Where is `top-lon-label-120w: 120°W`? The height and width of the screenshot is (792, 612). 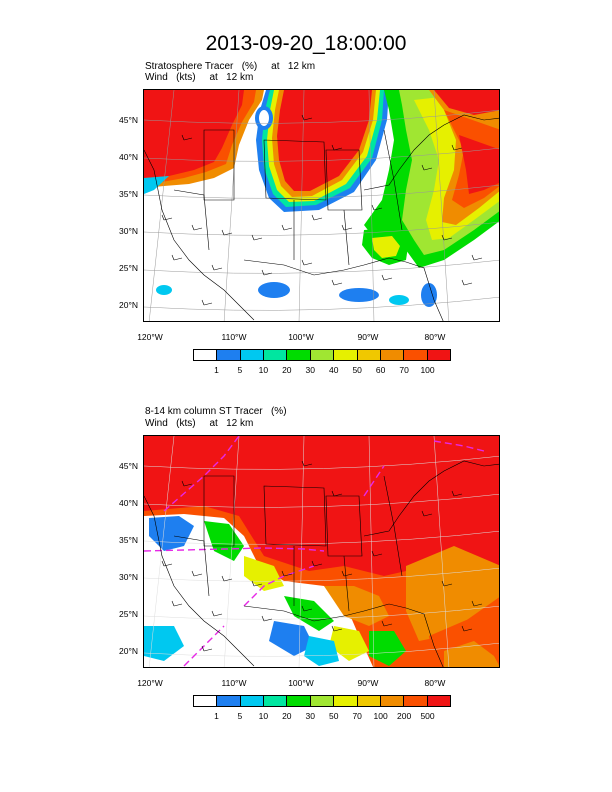 top-lon-label-120w: 120°W is located at coordinates (150, 337).